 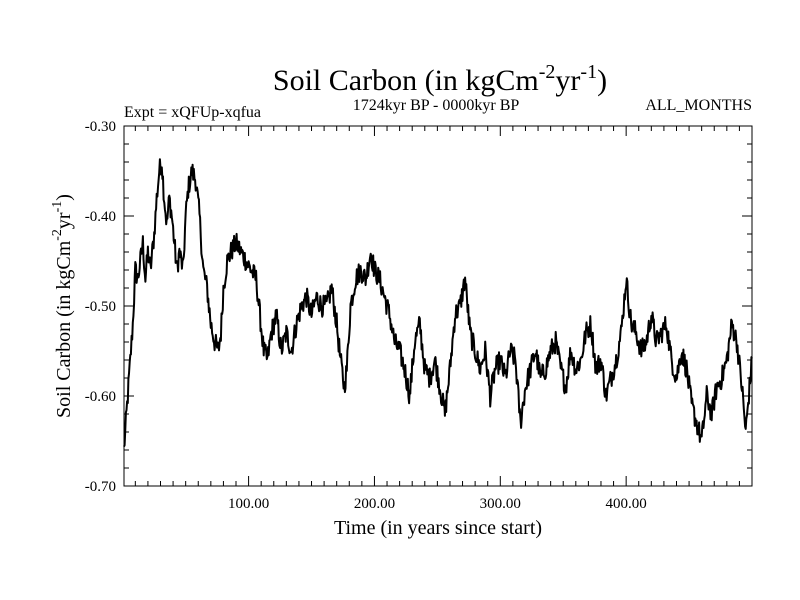 What do you see at coordinates (62, 306) in the screenshot?
I see `y-axis-label: Soil Carbon (in kgCm-2yr-1)` at bounding box center [62, 306].